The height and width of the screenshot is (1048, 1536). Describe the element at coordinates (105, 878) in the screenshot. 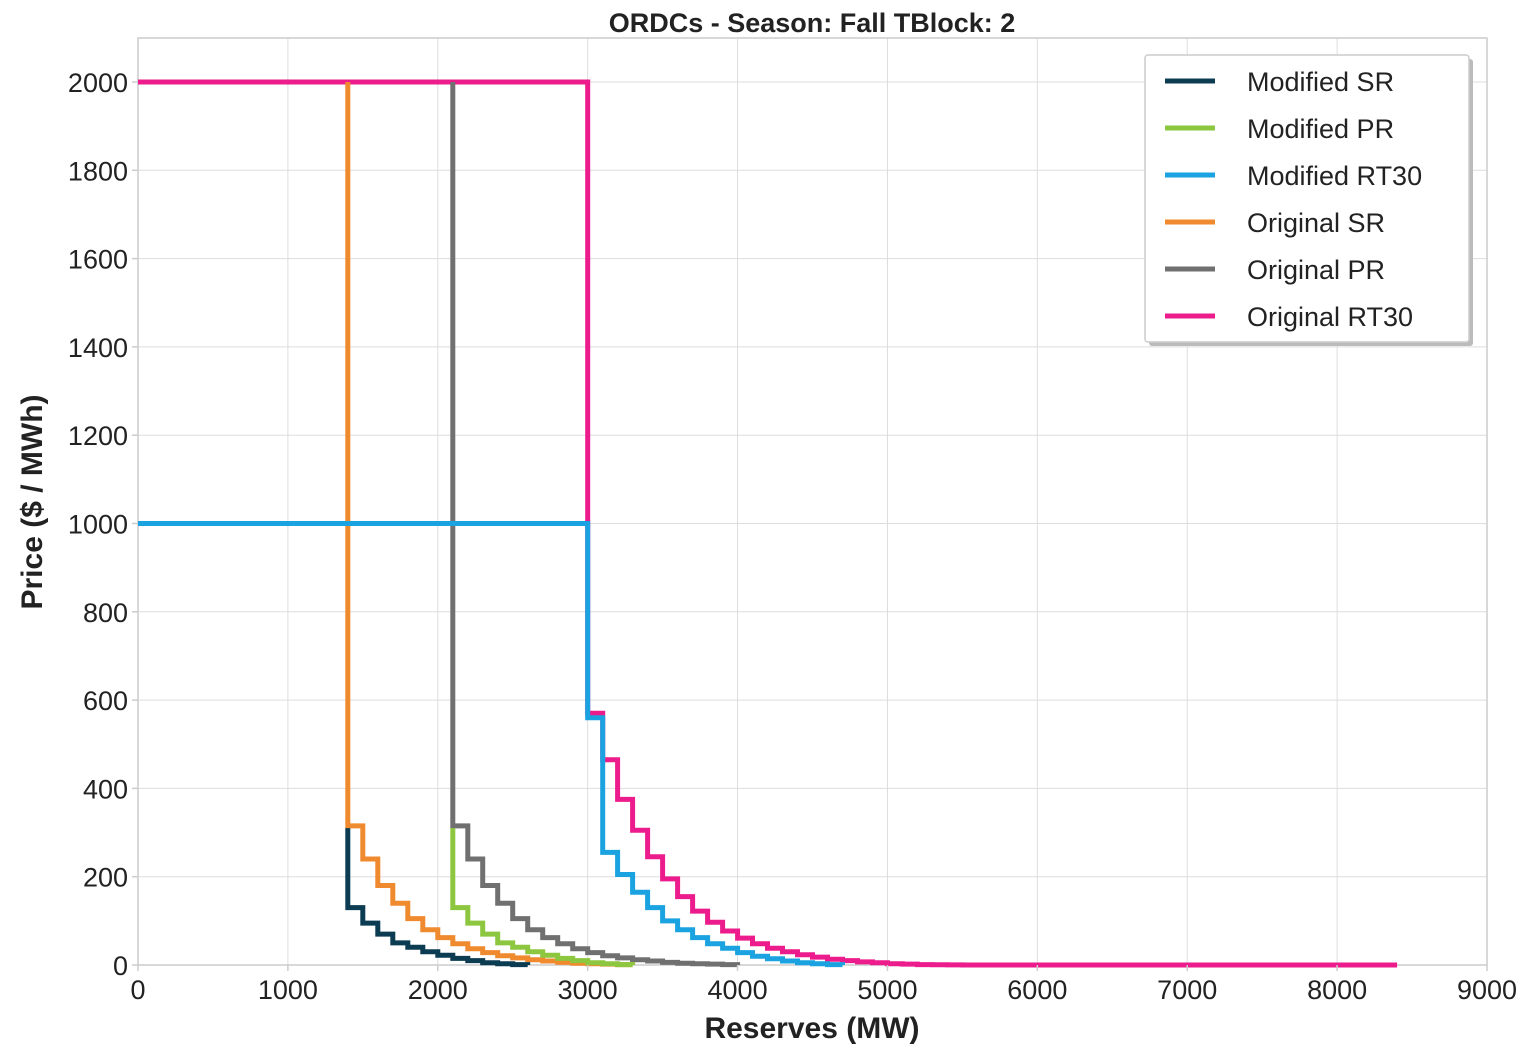

I see `y-tick-label: 200` at that location.